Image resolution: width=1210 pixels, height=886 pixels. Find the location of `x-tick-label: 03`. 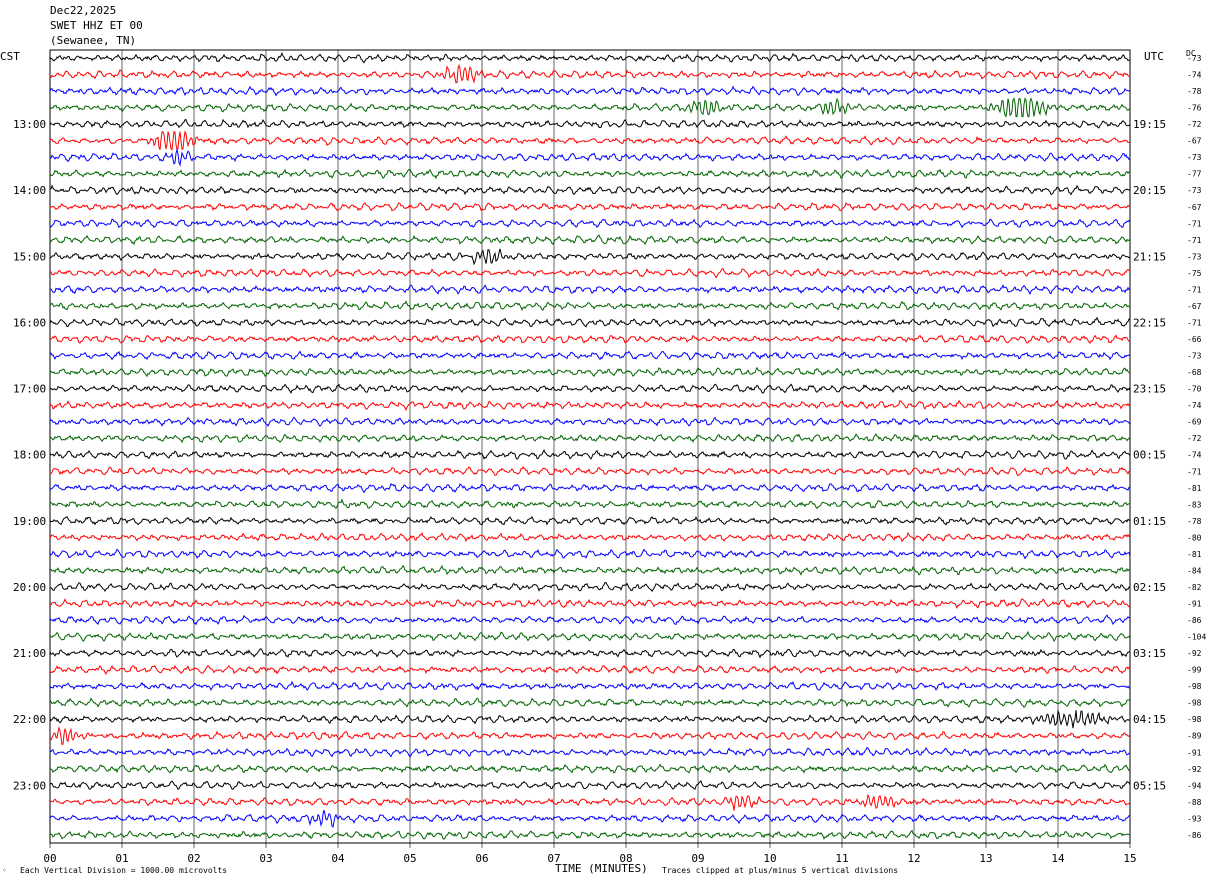

x-tick-label: 03 is located at coordinates (265, 858).